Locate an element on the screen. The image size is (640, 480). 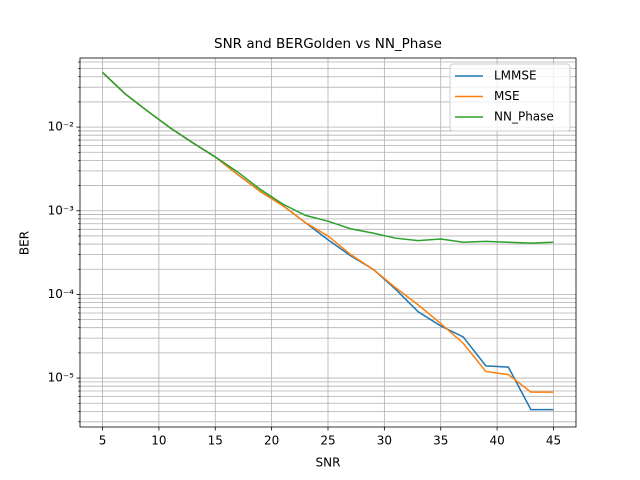
y-tick-label: 10⁻⁵ is located at coordinates (61, 378).